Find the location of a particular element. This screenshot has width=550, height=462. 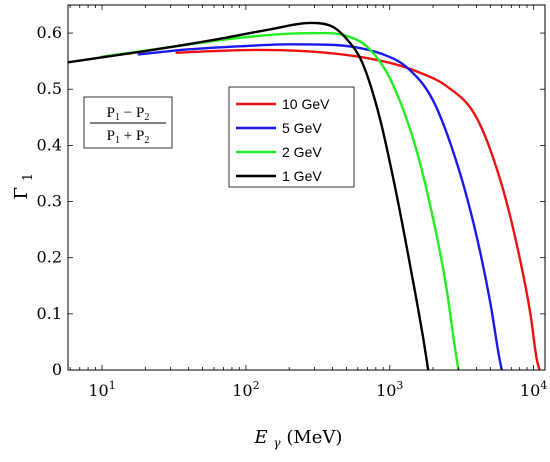

x-axis-title: E γ (MeV) is located at coordinates (298, 439).